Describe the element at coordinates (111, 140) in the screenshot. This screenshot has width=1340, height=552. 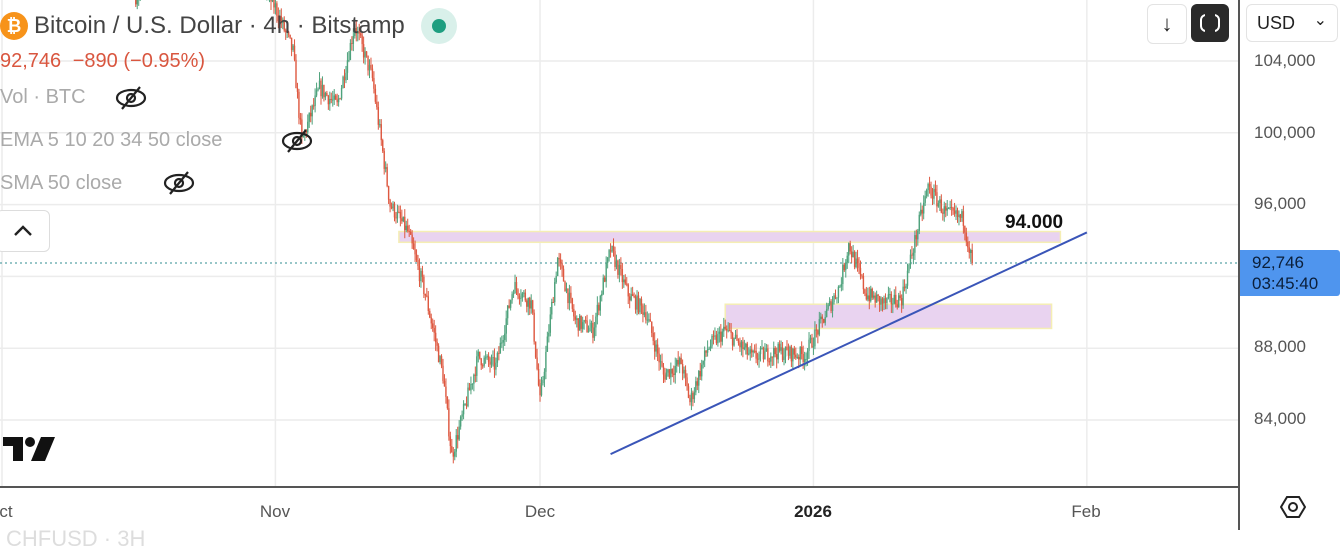
I see `indicator-ema: EMA 5 10 20 34 50 close` at that location.